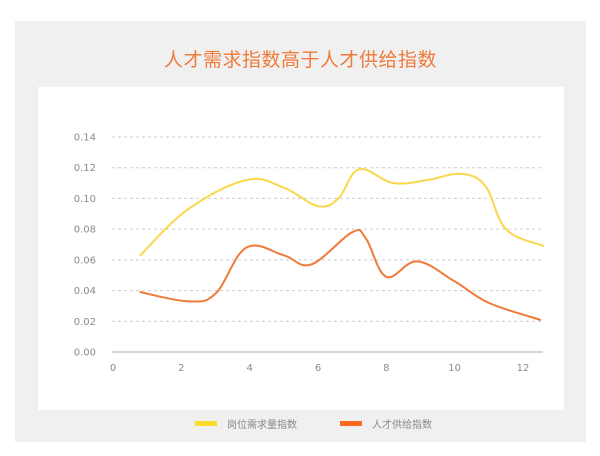  Describe the element at coordinates (454, 368) in the screenshot. I see `x-tick-label: 10` at that location.